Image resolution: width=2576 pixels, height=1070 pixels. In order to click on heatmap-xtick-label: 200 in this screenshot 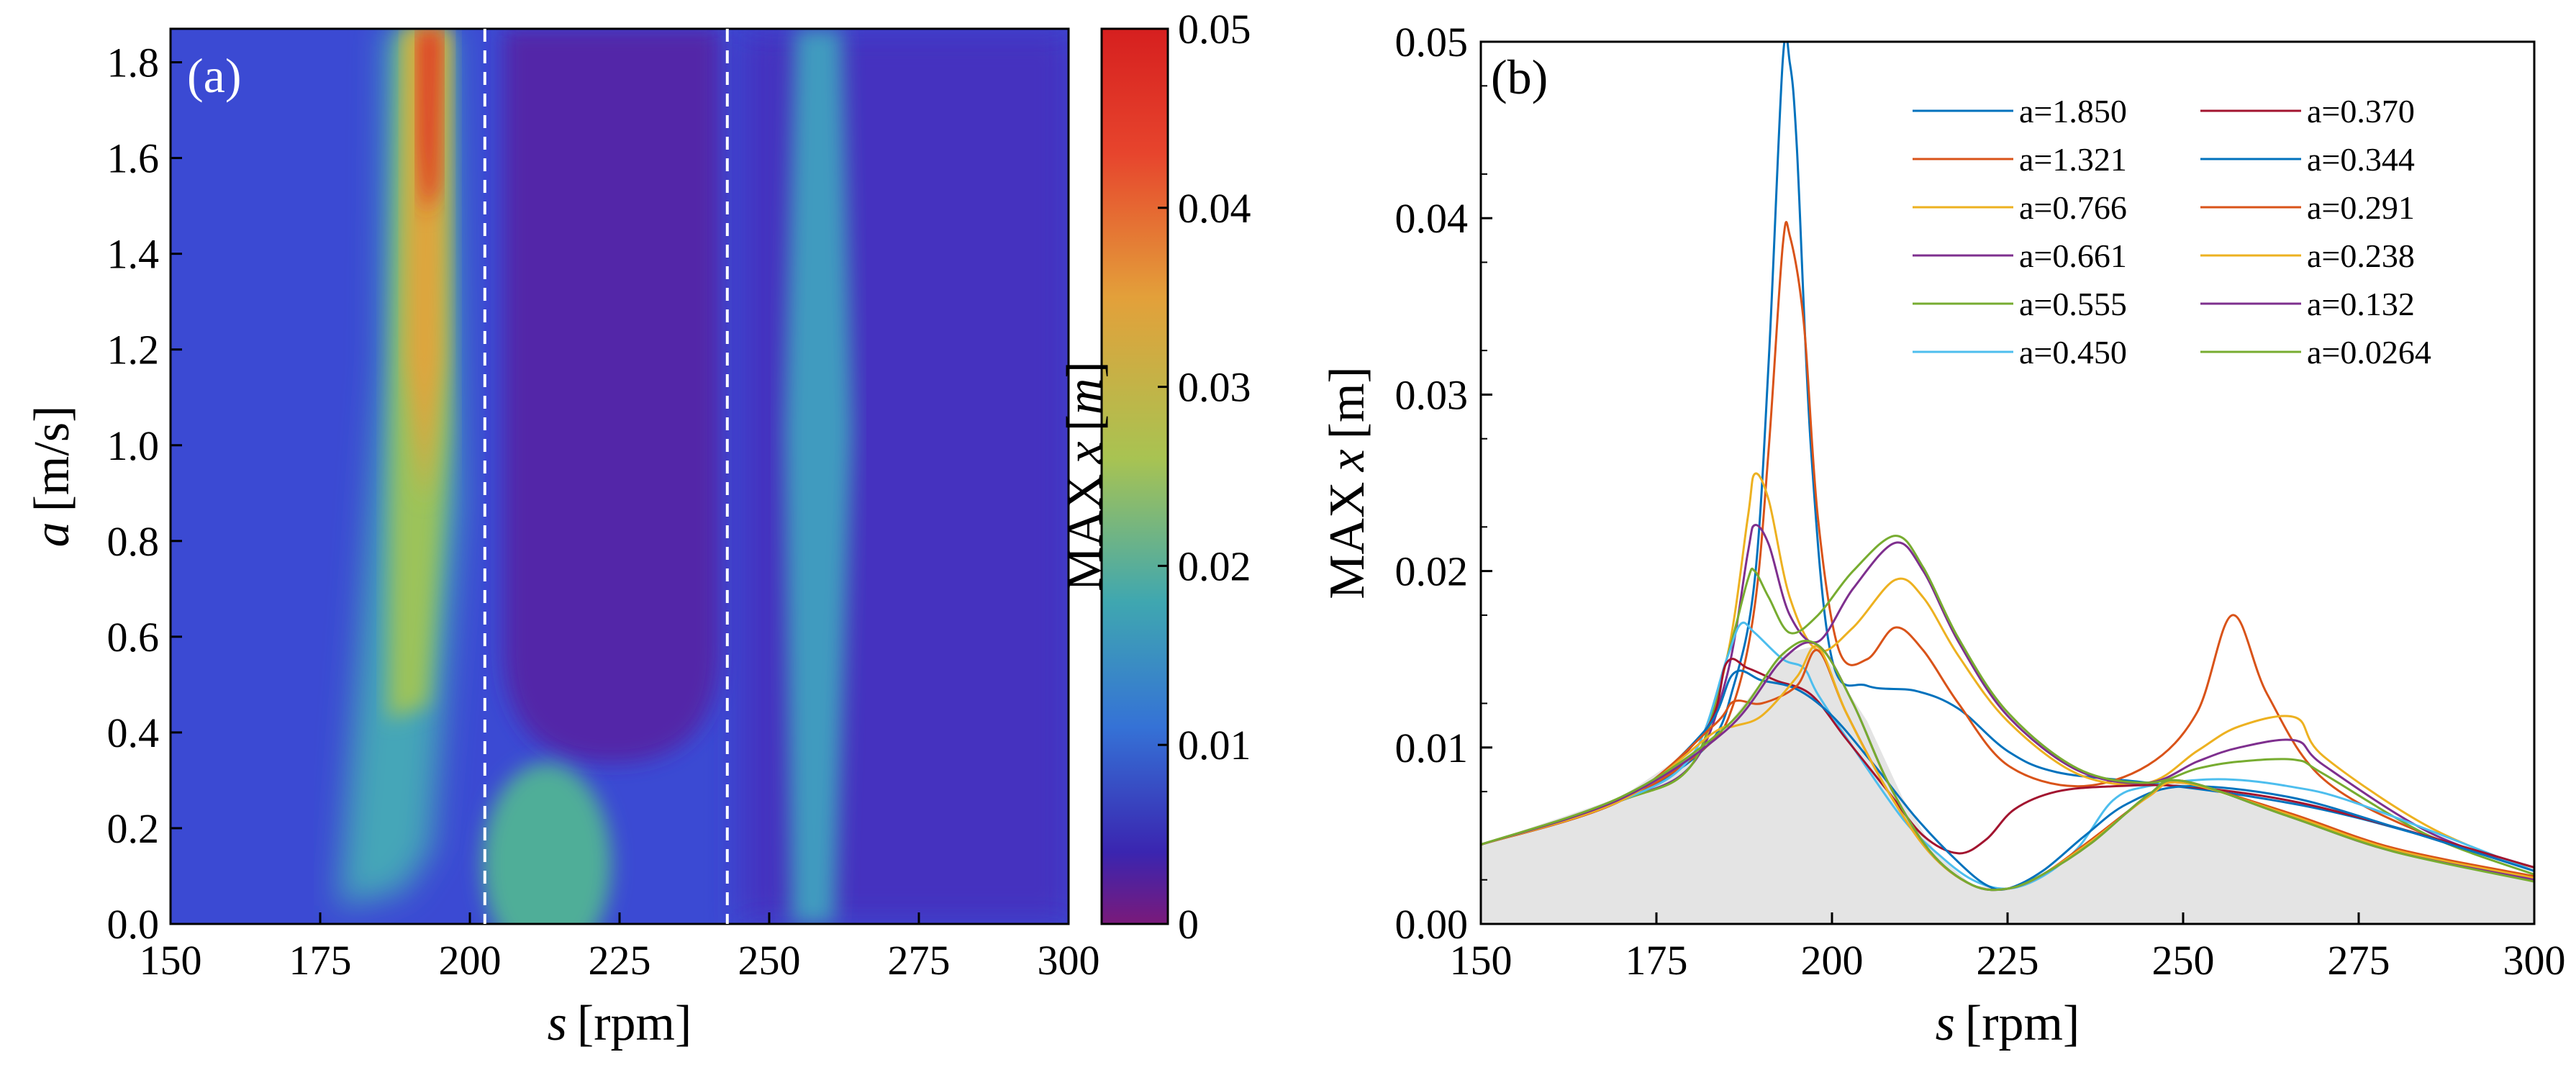, I will do `click(470, 960)`.